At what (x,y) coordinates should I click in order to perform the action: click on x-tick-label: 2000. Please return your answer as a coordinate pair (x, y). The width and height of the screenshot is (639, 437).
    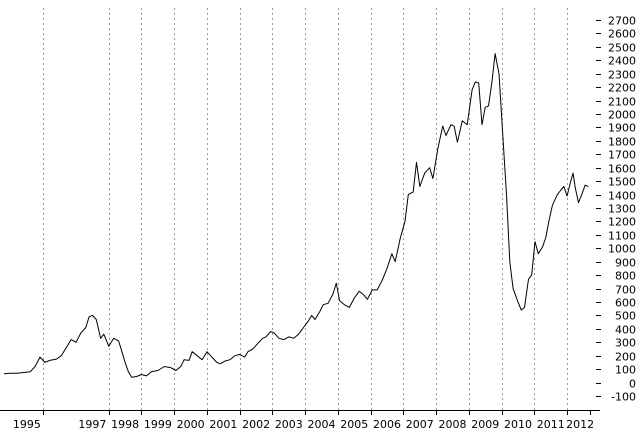
    Looking at the image, I should click on (191, 424).